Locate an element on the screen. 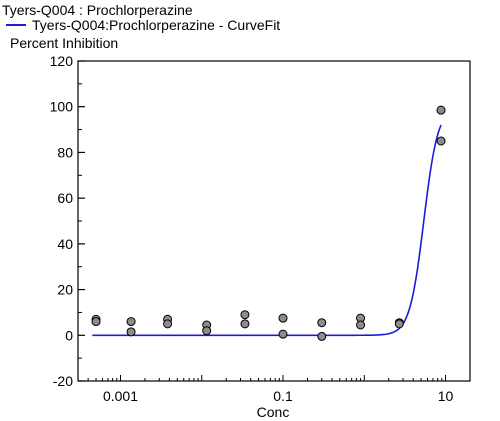 Image resolution: width=500 pixels, height=421 pixels. y-tick-label: 120 is located at coordinates (62, 61).